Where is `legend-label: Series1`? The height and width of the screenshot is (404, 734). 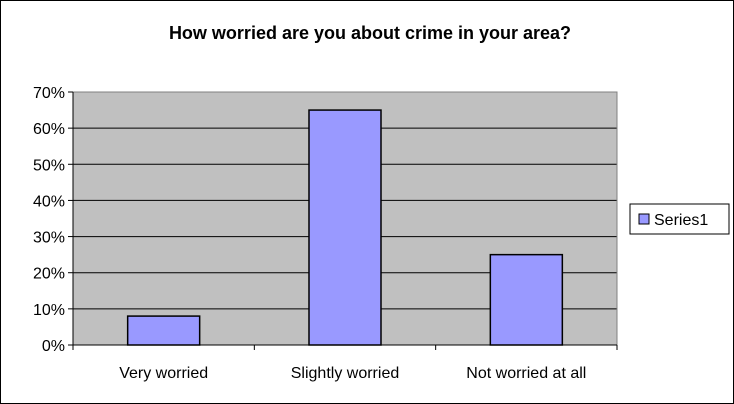 legend-label: Series1 is located at coordinates (681, 220).